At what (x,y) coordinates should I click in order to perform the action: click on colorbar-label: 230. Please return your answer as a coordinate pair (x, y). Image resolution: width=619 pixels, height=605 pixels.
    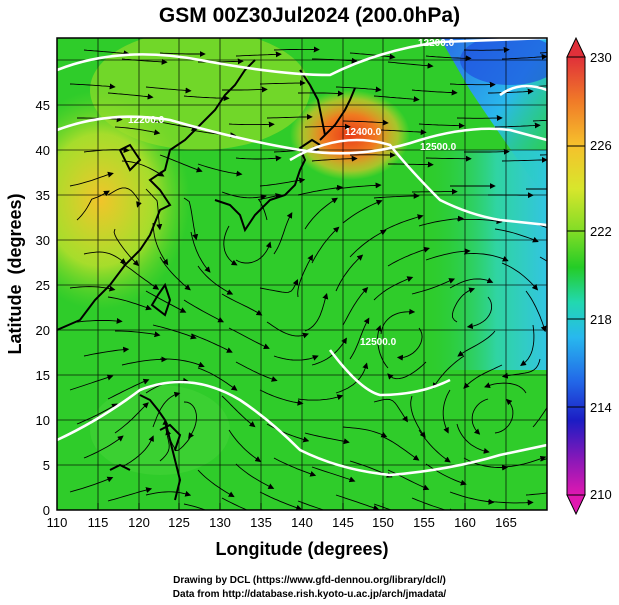
    Looking at the image, I should click on (601, 57).